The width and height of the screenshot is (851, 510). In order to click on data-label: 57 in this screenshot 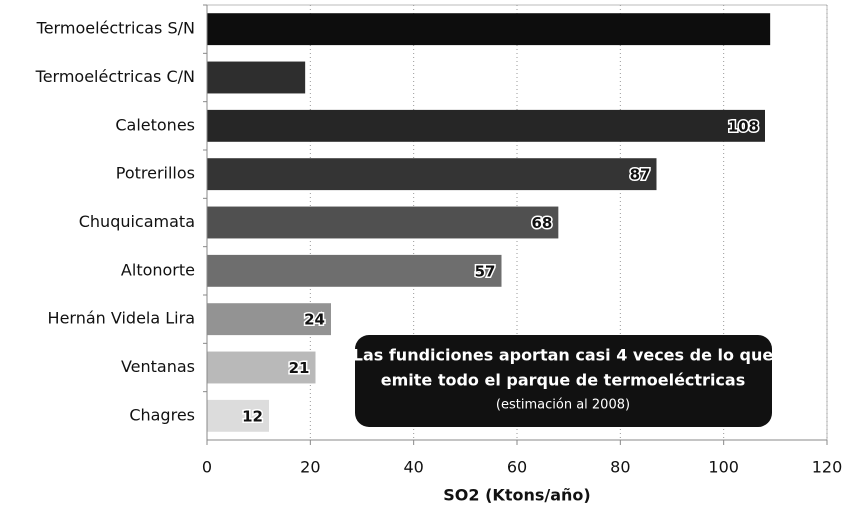, I will do `click(485, 271)`.